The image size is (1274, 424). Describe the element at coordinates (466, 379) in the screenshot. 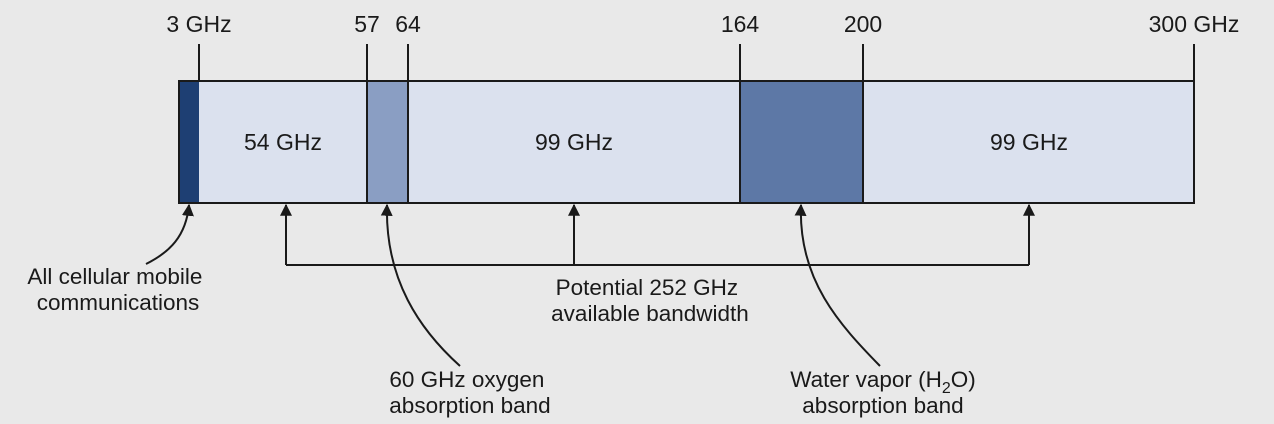

I see `oxygen-annotation-line1: 60 GHz oxygen` at that location.